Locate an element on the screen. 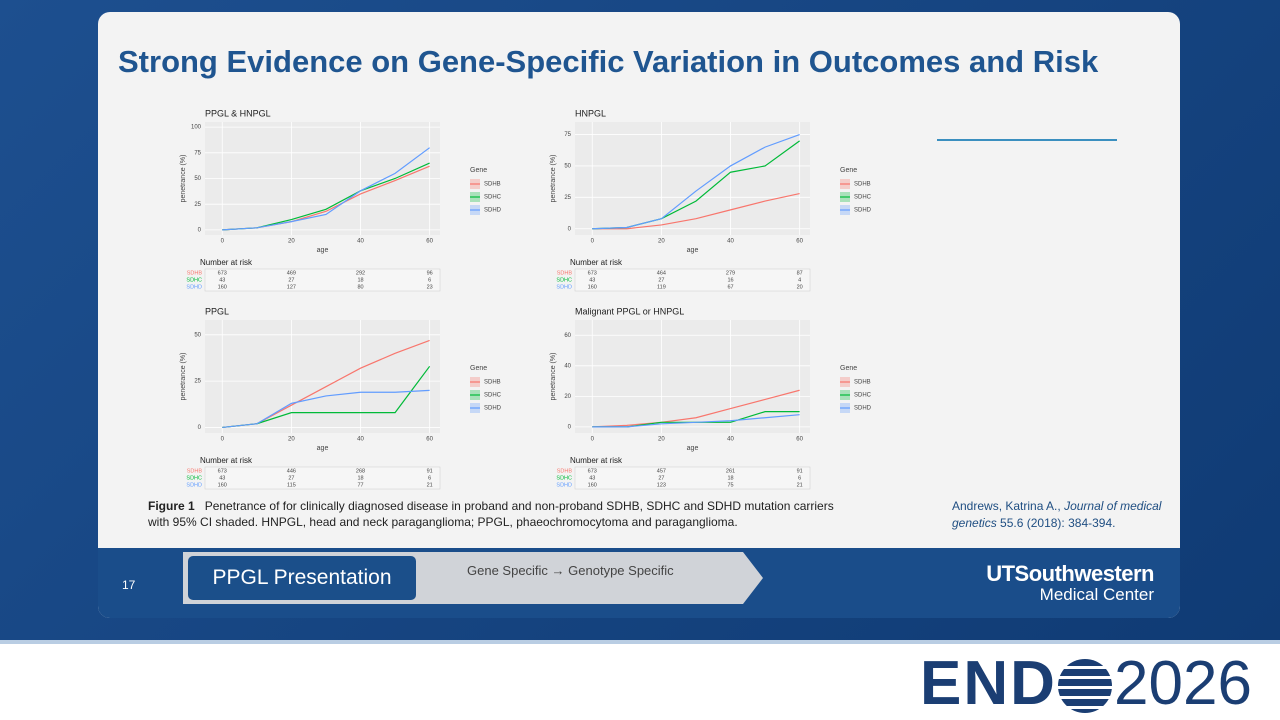 Image resolution: width=1280 pixels, height=720 pixels. risk-value: 127 is located at coordinates (291, 287).